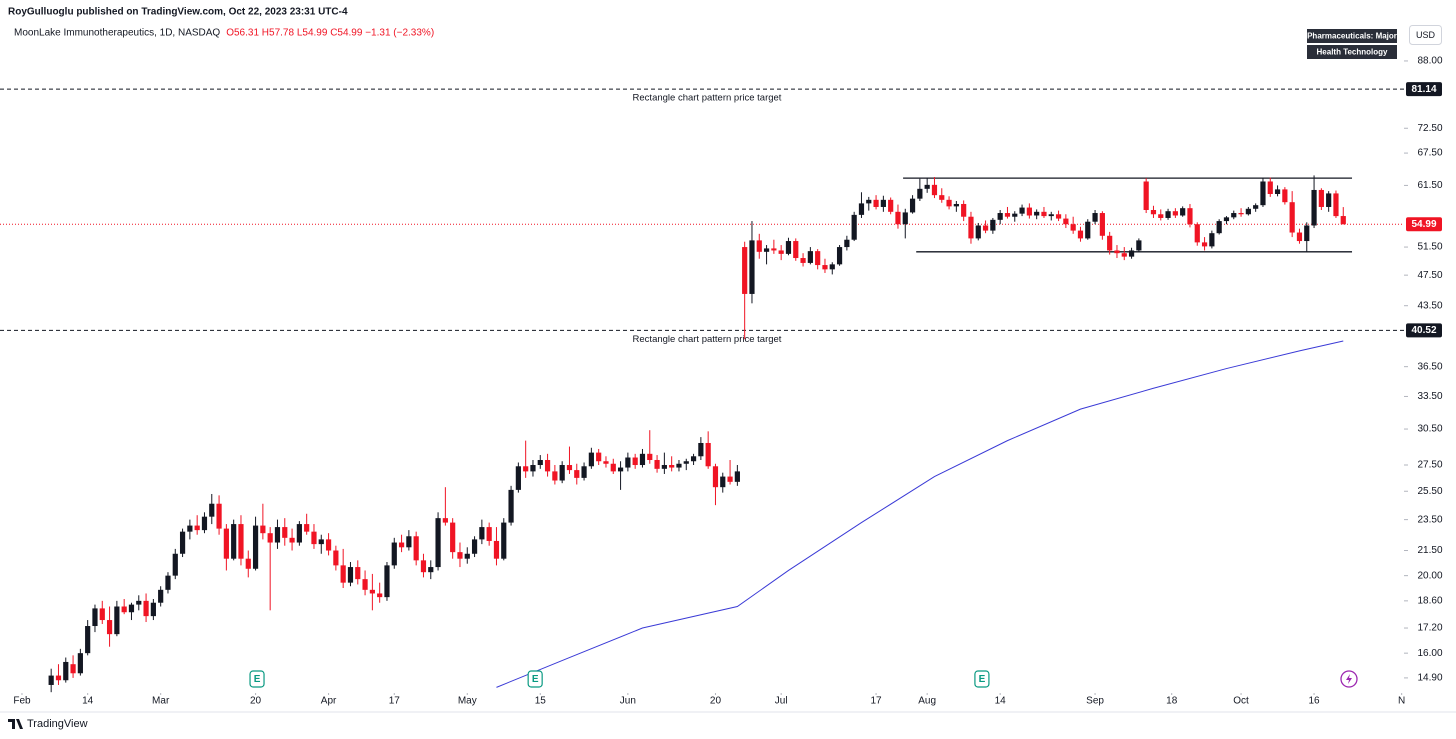 The image size is (1456, 739). I want to click on y-tick-label: 16.00, so click(1429, 653).